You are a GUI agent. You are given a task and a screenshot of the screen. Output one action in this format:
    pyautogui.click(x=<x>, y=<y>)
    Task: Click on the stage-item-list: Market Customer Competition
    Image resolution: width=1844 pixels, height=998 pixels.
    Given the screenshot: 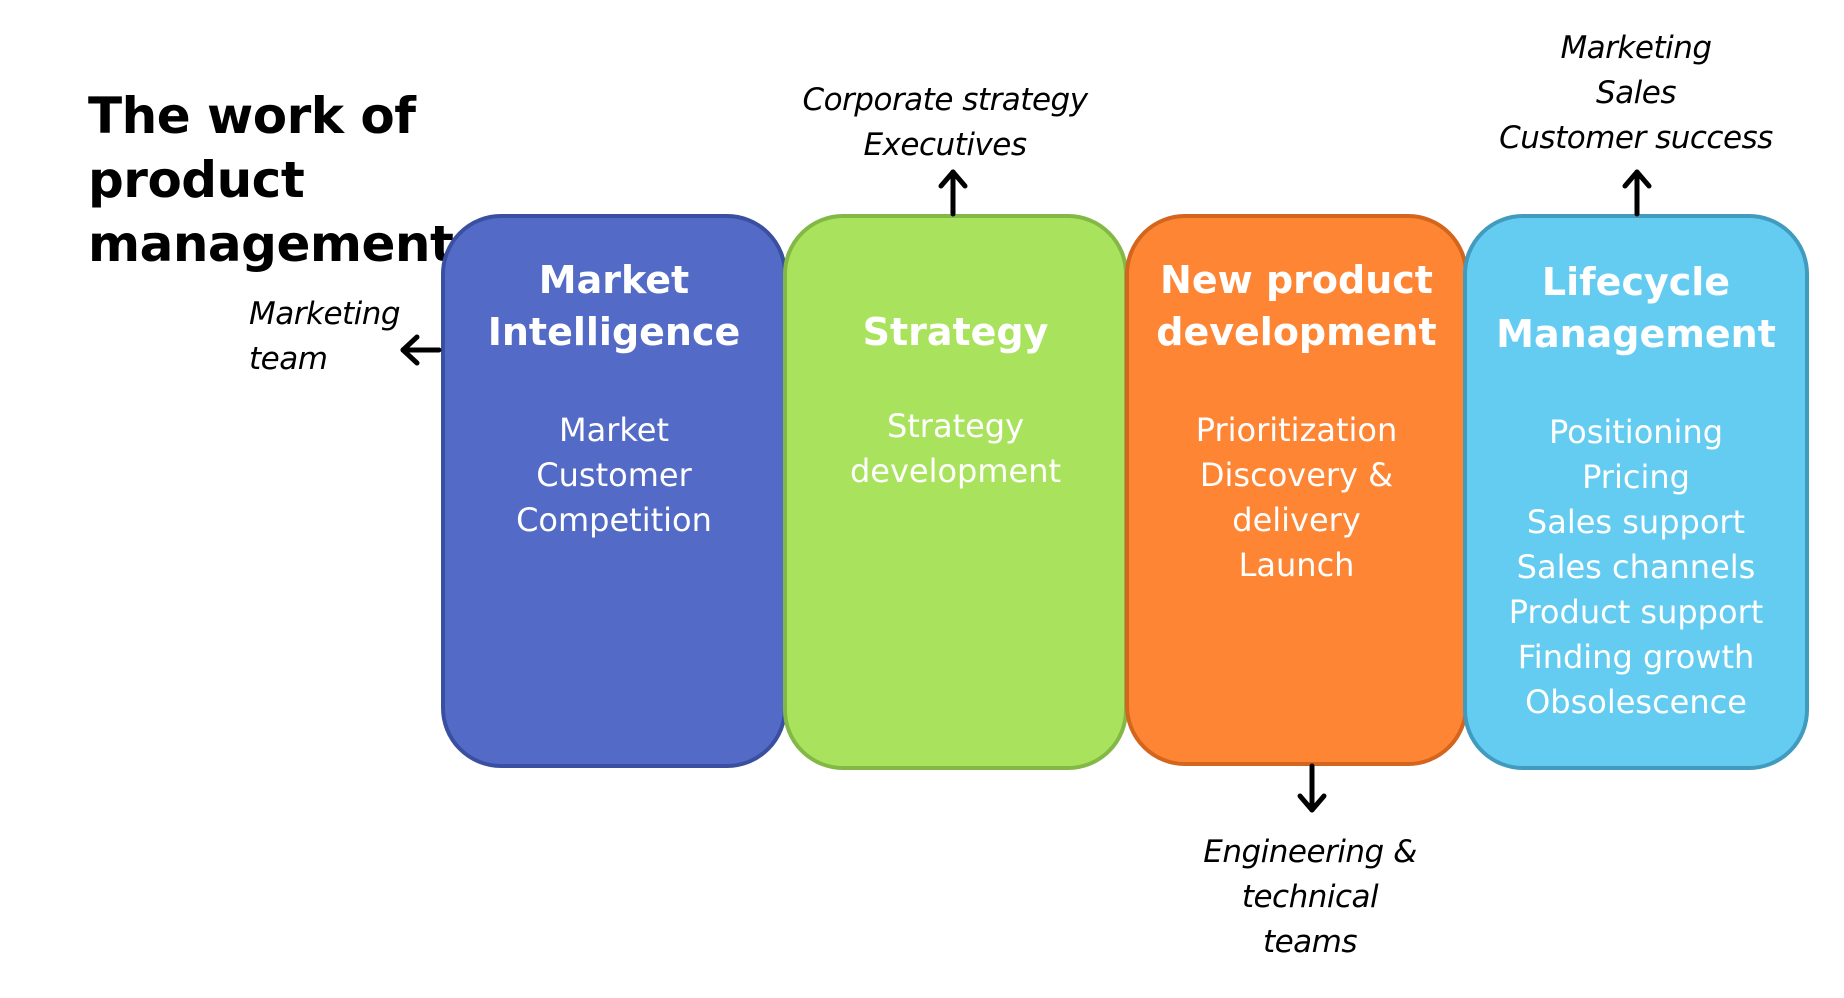 What is the action you would take?
    pyautogui.click(x=614, y=475)
    